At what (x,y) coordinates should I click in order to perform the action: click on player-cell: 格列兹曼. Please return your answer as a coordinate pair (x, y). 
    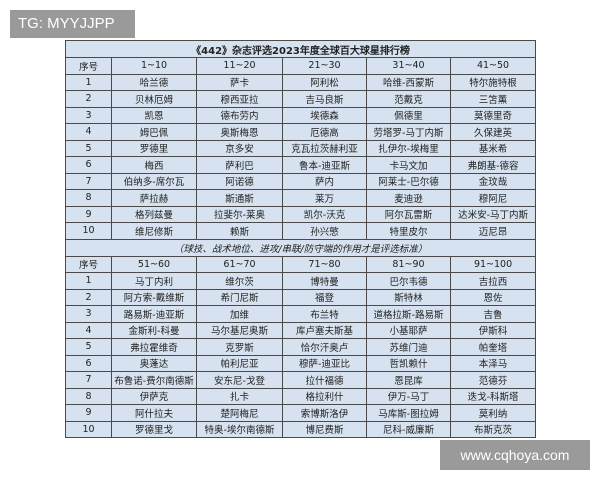
    Looking at the image, I should click on (154, 214).